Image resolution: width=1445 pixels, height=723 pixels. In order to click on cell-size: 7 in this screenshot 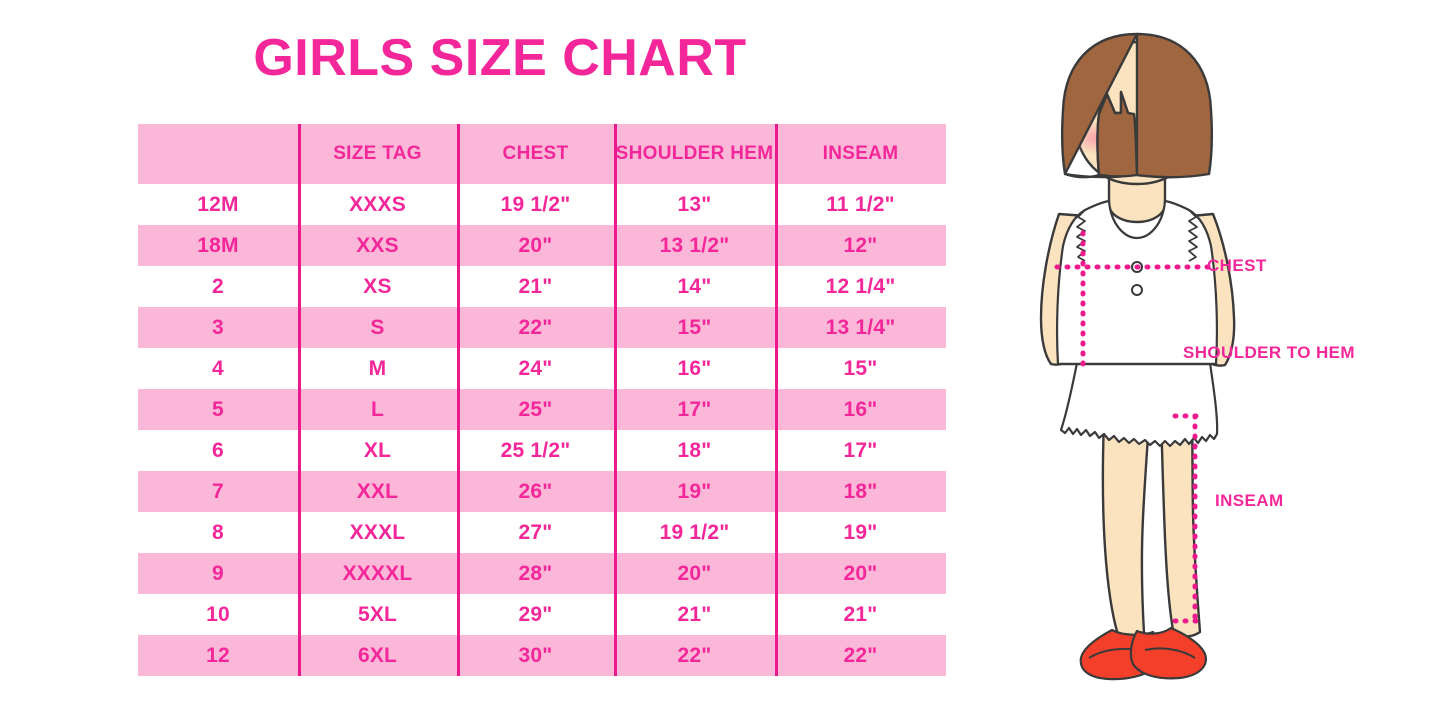, I will do `click(218, 491)`.